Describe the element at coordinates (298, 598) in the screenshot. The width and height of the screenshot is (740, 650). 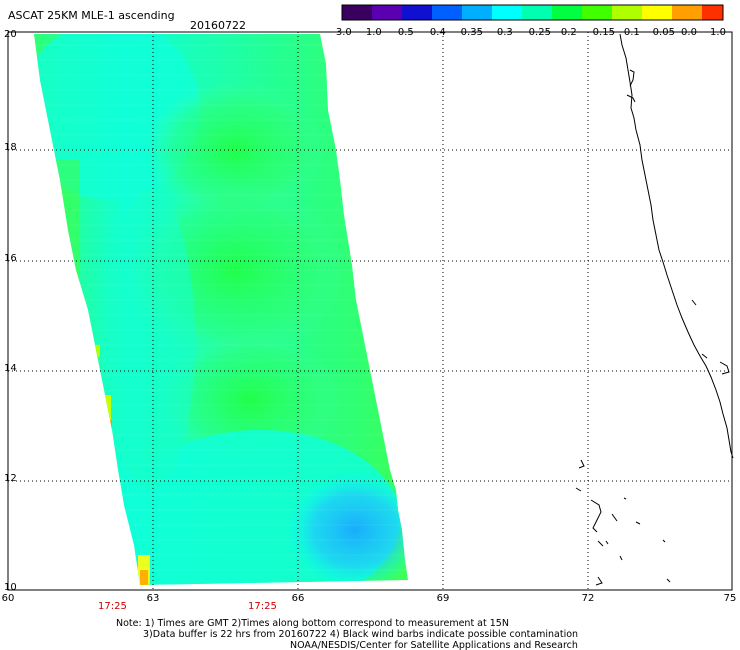
I see `lon-tick-label: 66` at that location.